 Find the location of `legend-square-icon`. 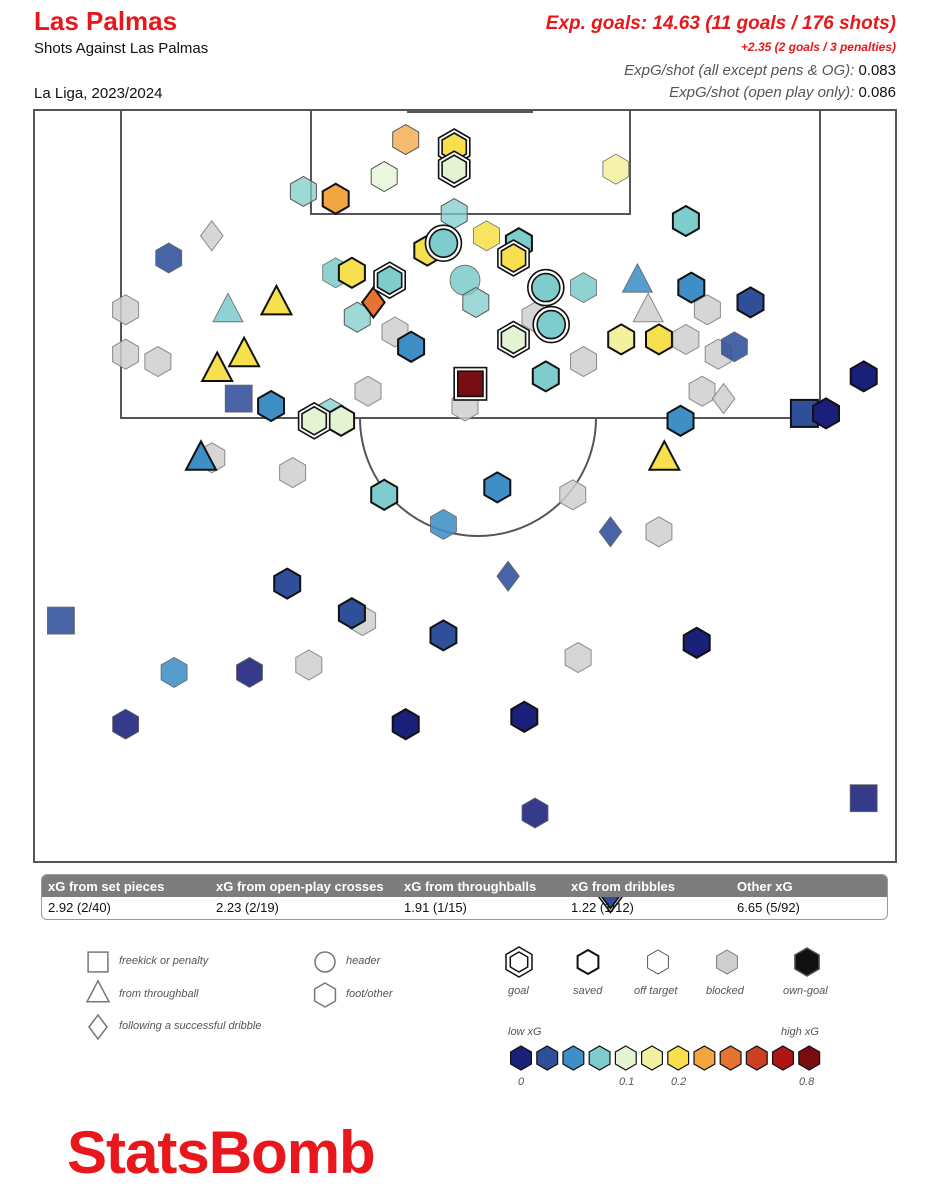

legend-square-icon is located at coordinates (98, 962).